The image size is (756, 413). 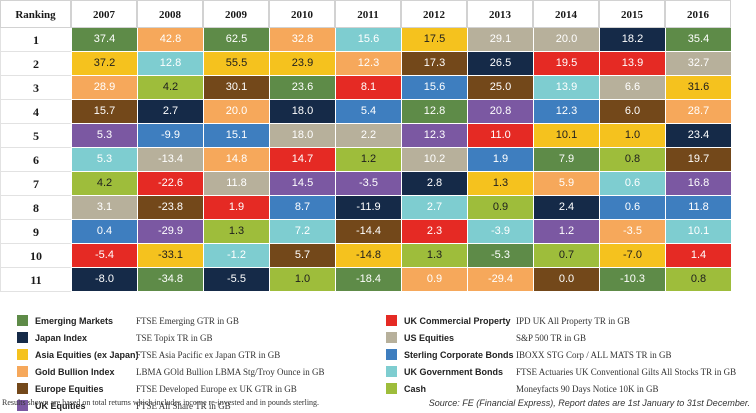 What do you see at coordinates (302, 87) in the screenshot?
I see `return-cell: 23.6` at bounding box center [302, 87].